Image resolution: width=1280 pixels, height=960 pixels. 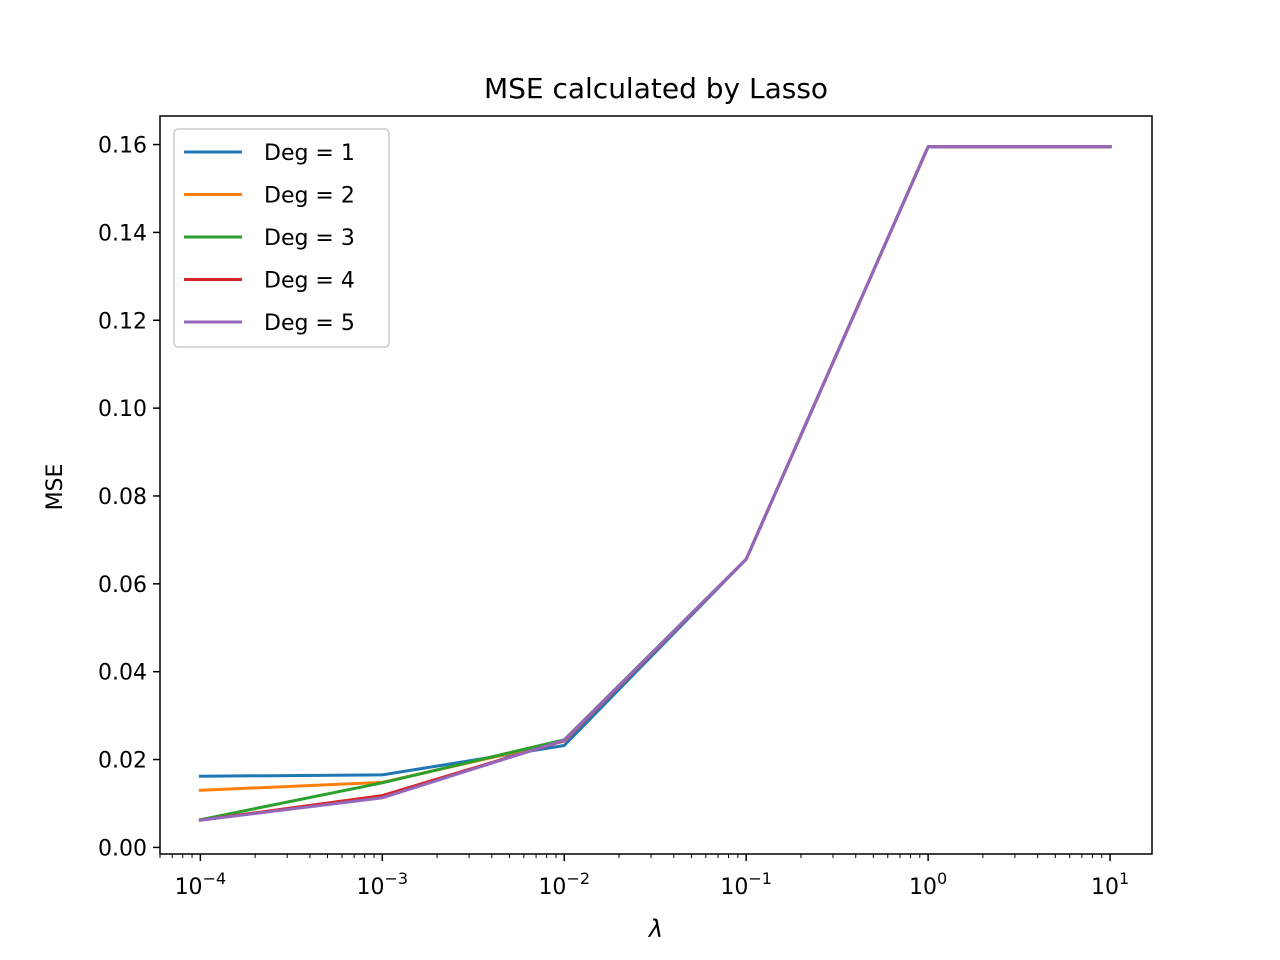 I want to click on x-axis: 10⁻⁴ 10⁻³ 10⁻² 10⁻¹ 10⁰ 10¹, so click(x=644, y=877).